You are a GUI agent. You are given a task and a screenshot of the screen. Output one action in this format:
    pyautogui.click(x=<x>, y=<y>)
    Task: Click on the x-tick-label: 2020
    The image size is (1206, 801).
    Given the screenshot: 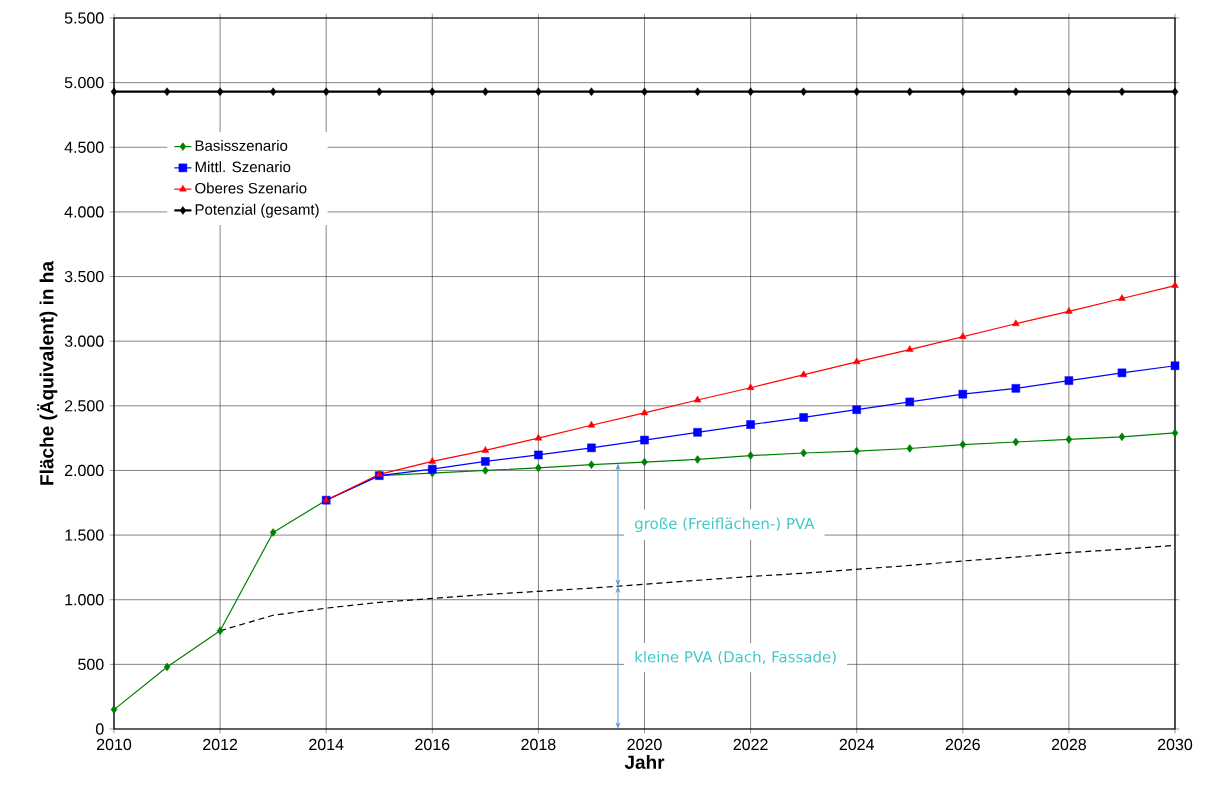 What is the action you would take?
    pyautogui.click(x=644, y=744)
    